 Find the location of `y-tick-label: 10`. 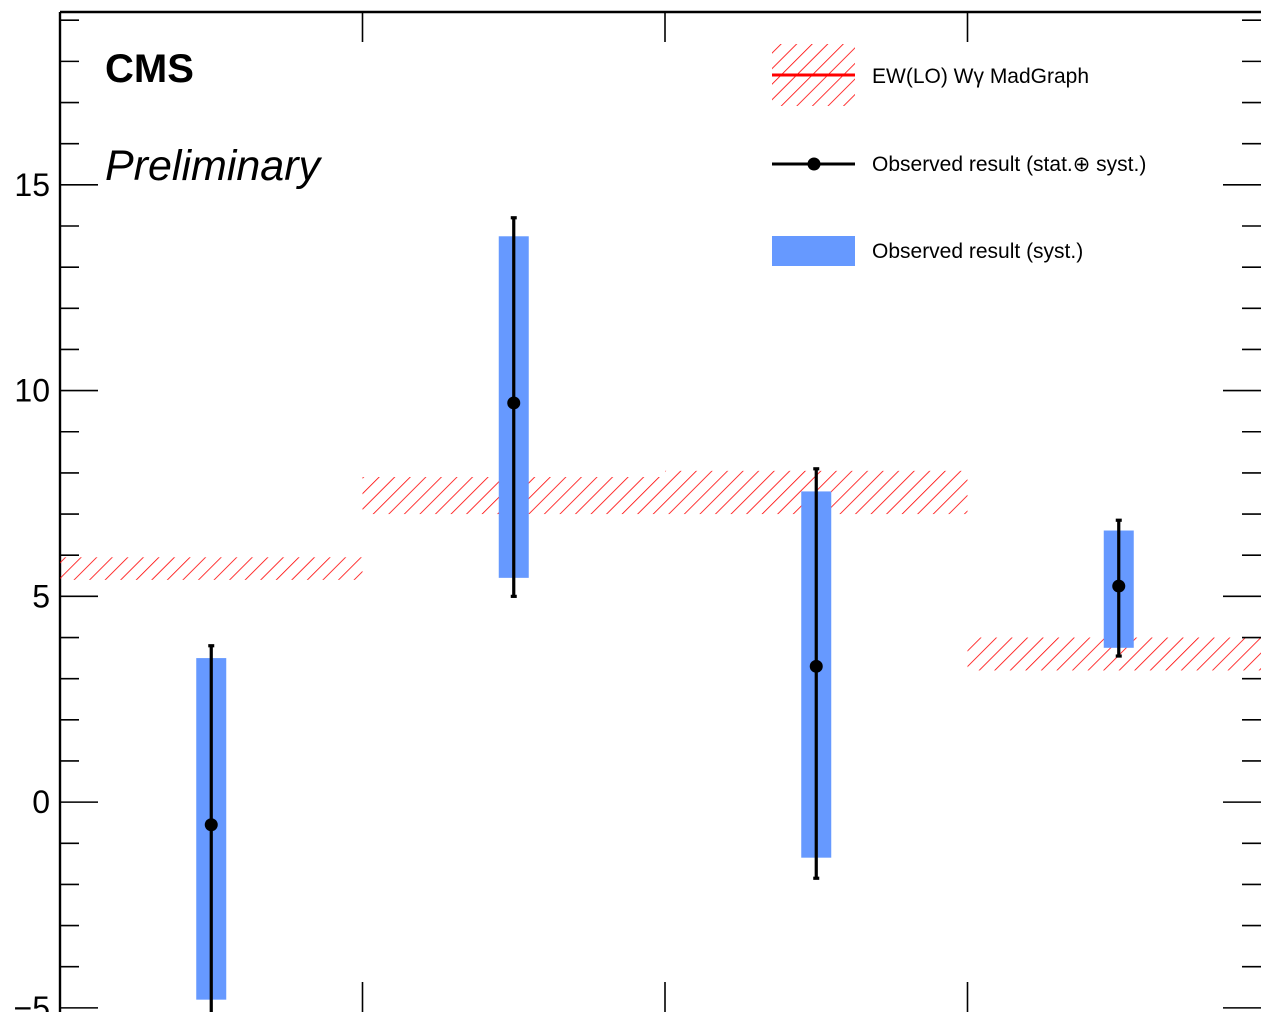

y-tick-label: 10 is located at coordinates (32, 391).